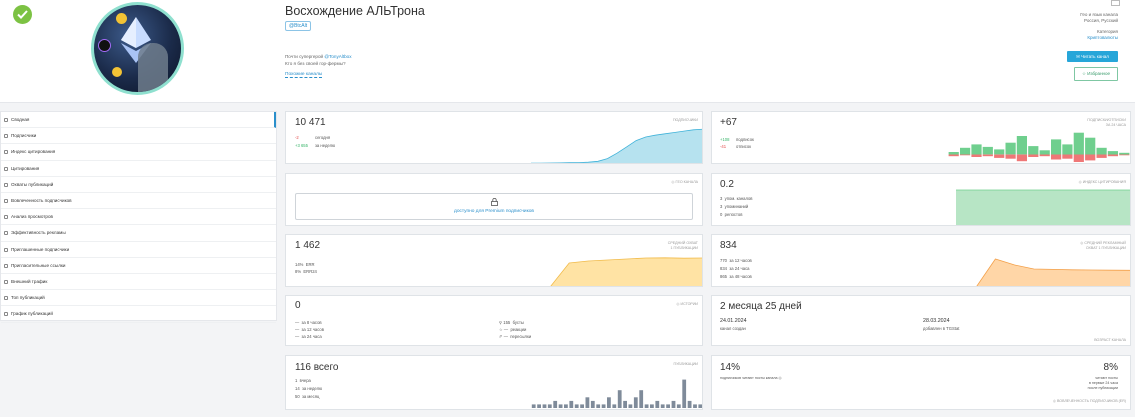  I want to click on sidebar-item-label: Индекс цитирования, so click(33, 152).